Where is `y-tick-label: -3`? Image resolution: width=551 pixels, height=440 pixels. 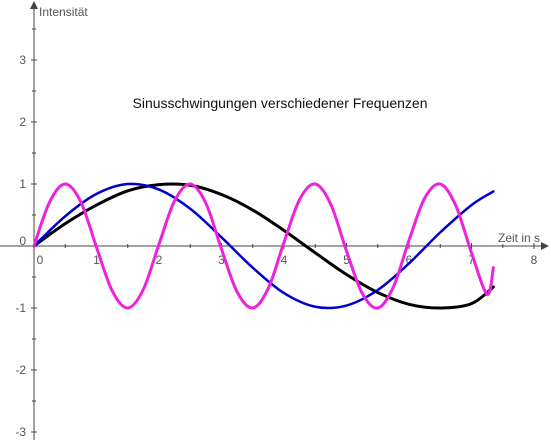
y-tick-label: -3 is located at coordinates (20, 432).